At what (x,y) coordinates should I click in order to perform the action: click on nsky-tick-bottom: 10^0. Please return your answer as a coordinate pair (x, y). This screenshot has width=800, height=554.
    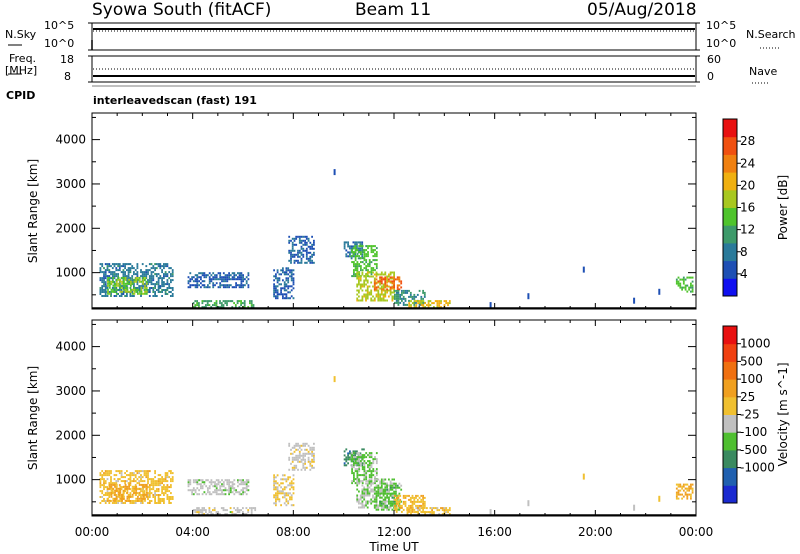
    Looking at the image, I should click on (59, 43).